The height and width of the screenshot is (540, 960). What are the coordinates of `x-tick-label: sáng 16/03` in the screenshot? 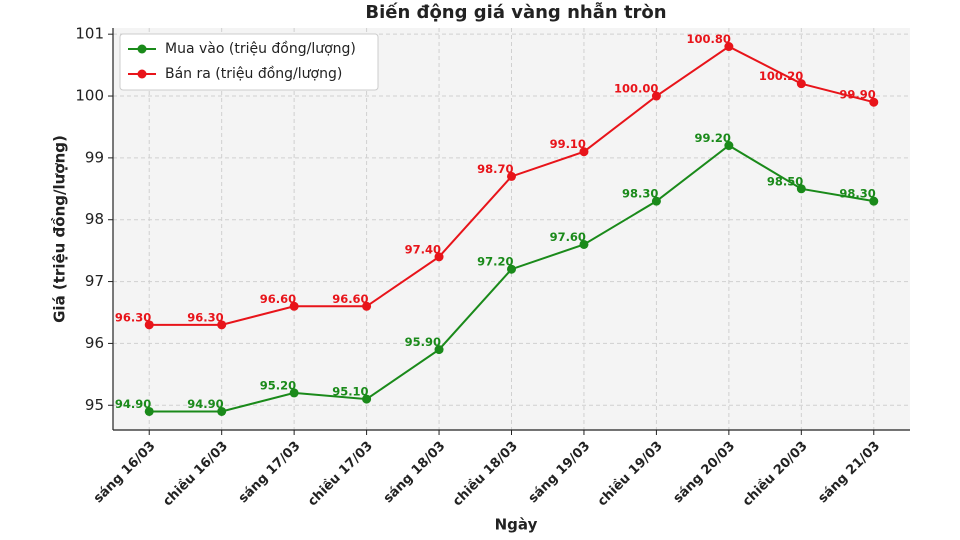 It's located at (125, 473).